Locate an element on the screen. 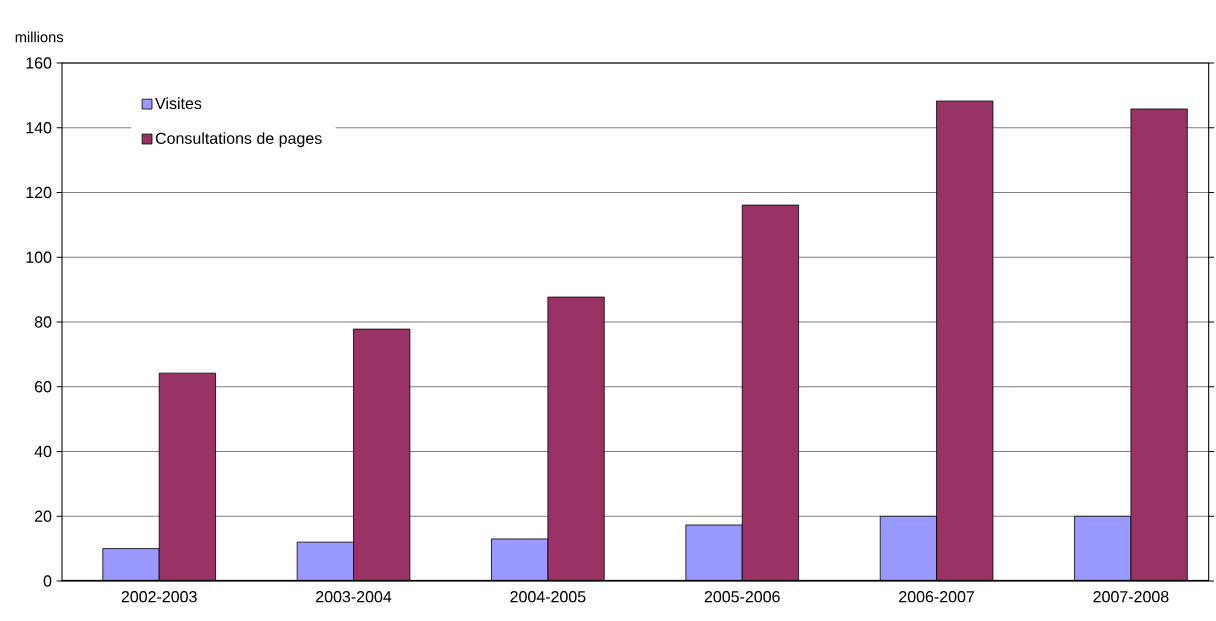  x-tick-label: 2006-2007 is located at coordinates (937, 597).